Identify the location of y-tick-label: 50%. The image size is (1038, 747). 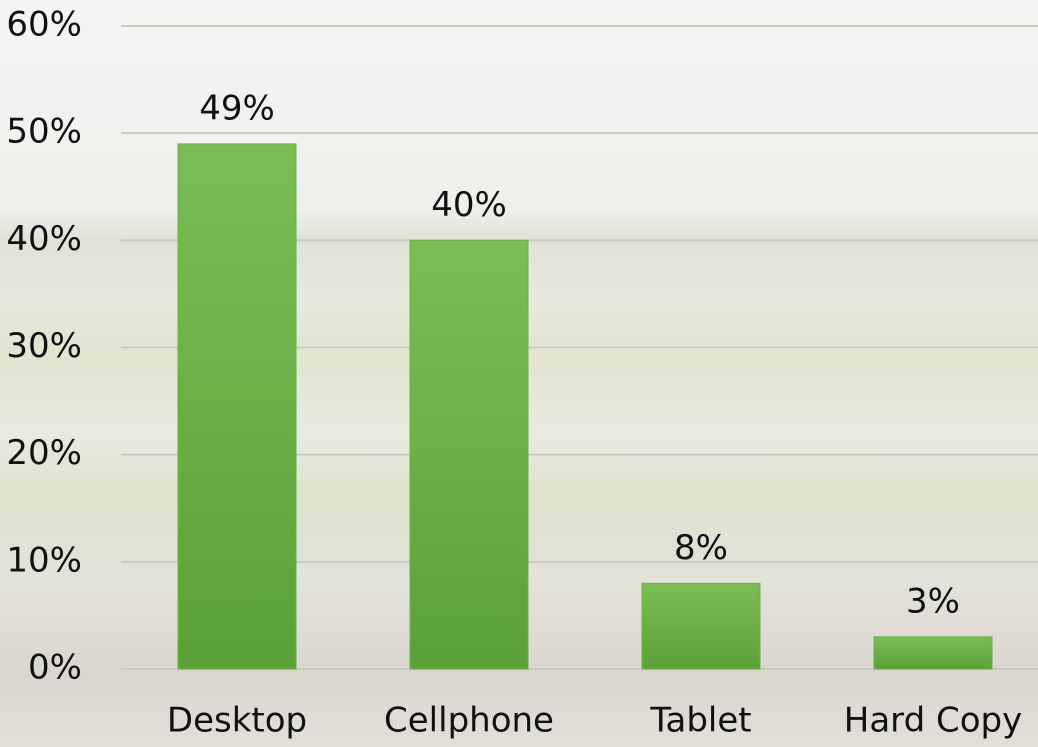
(44, 132).